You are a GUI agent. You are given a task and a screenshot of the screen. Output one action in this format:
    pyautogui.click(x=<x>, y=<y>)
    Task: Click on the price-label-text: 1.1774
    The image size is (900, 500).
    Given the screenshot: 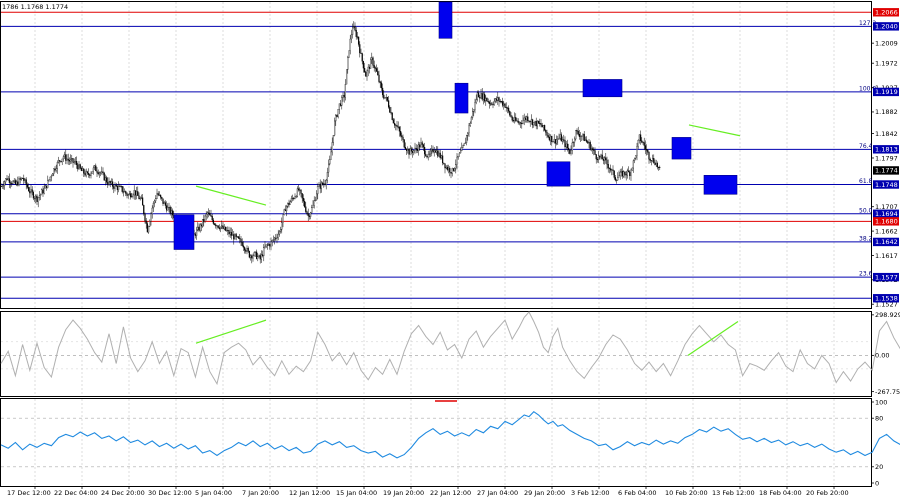 What is the action you would take?
    pyautogui.click(x=886, y=171)
    